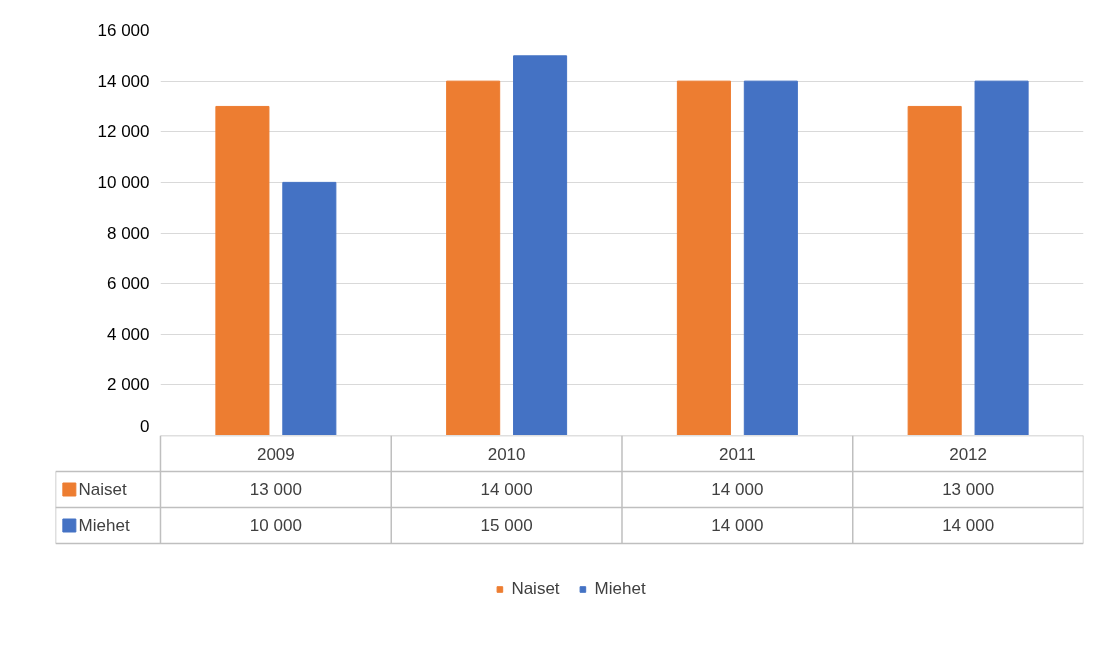  I want to click on x-tick-label: 2012, so click(968, 454).